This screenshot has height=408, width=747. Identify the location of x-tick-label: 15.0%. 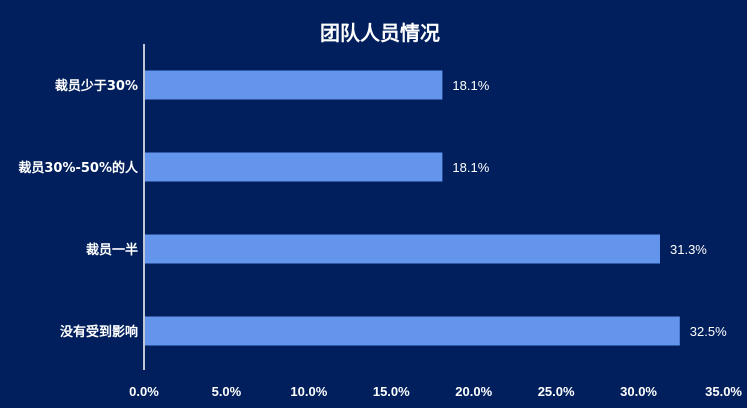
(391, 391).